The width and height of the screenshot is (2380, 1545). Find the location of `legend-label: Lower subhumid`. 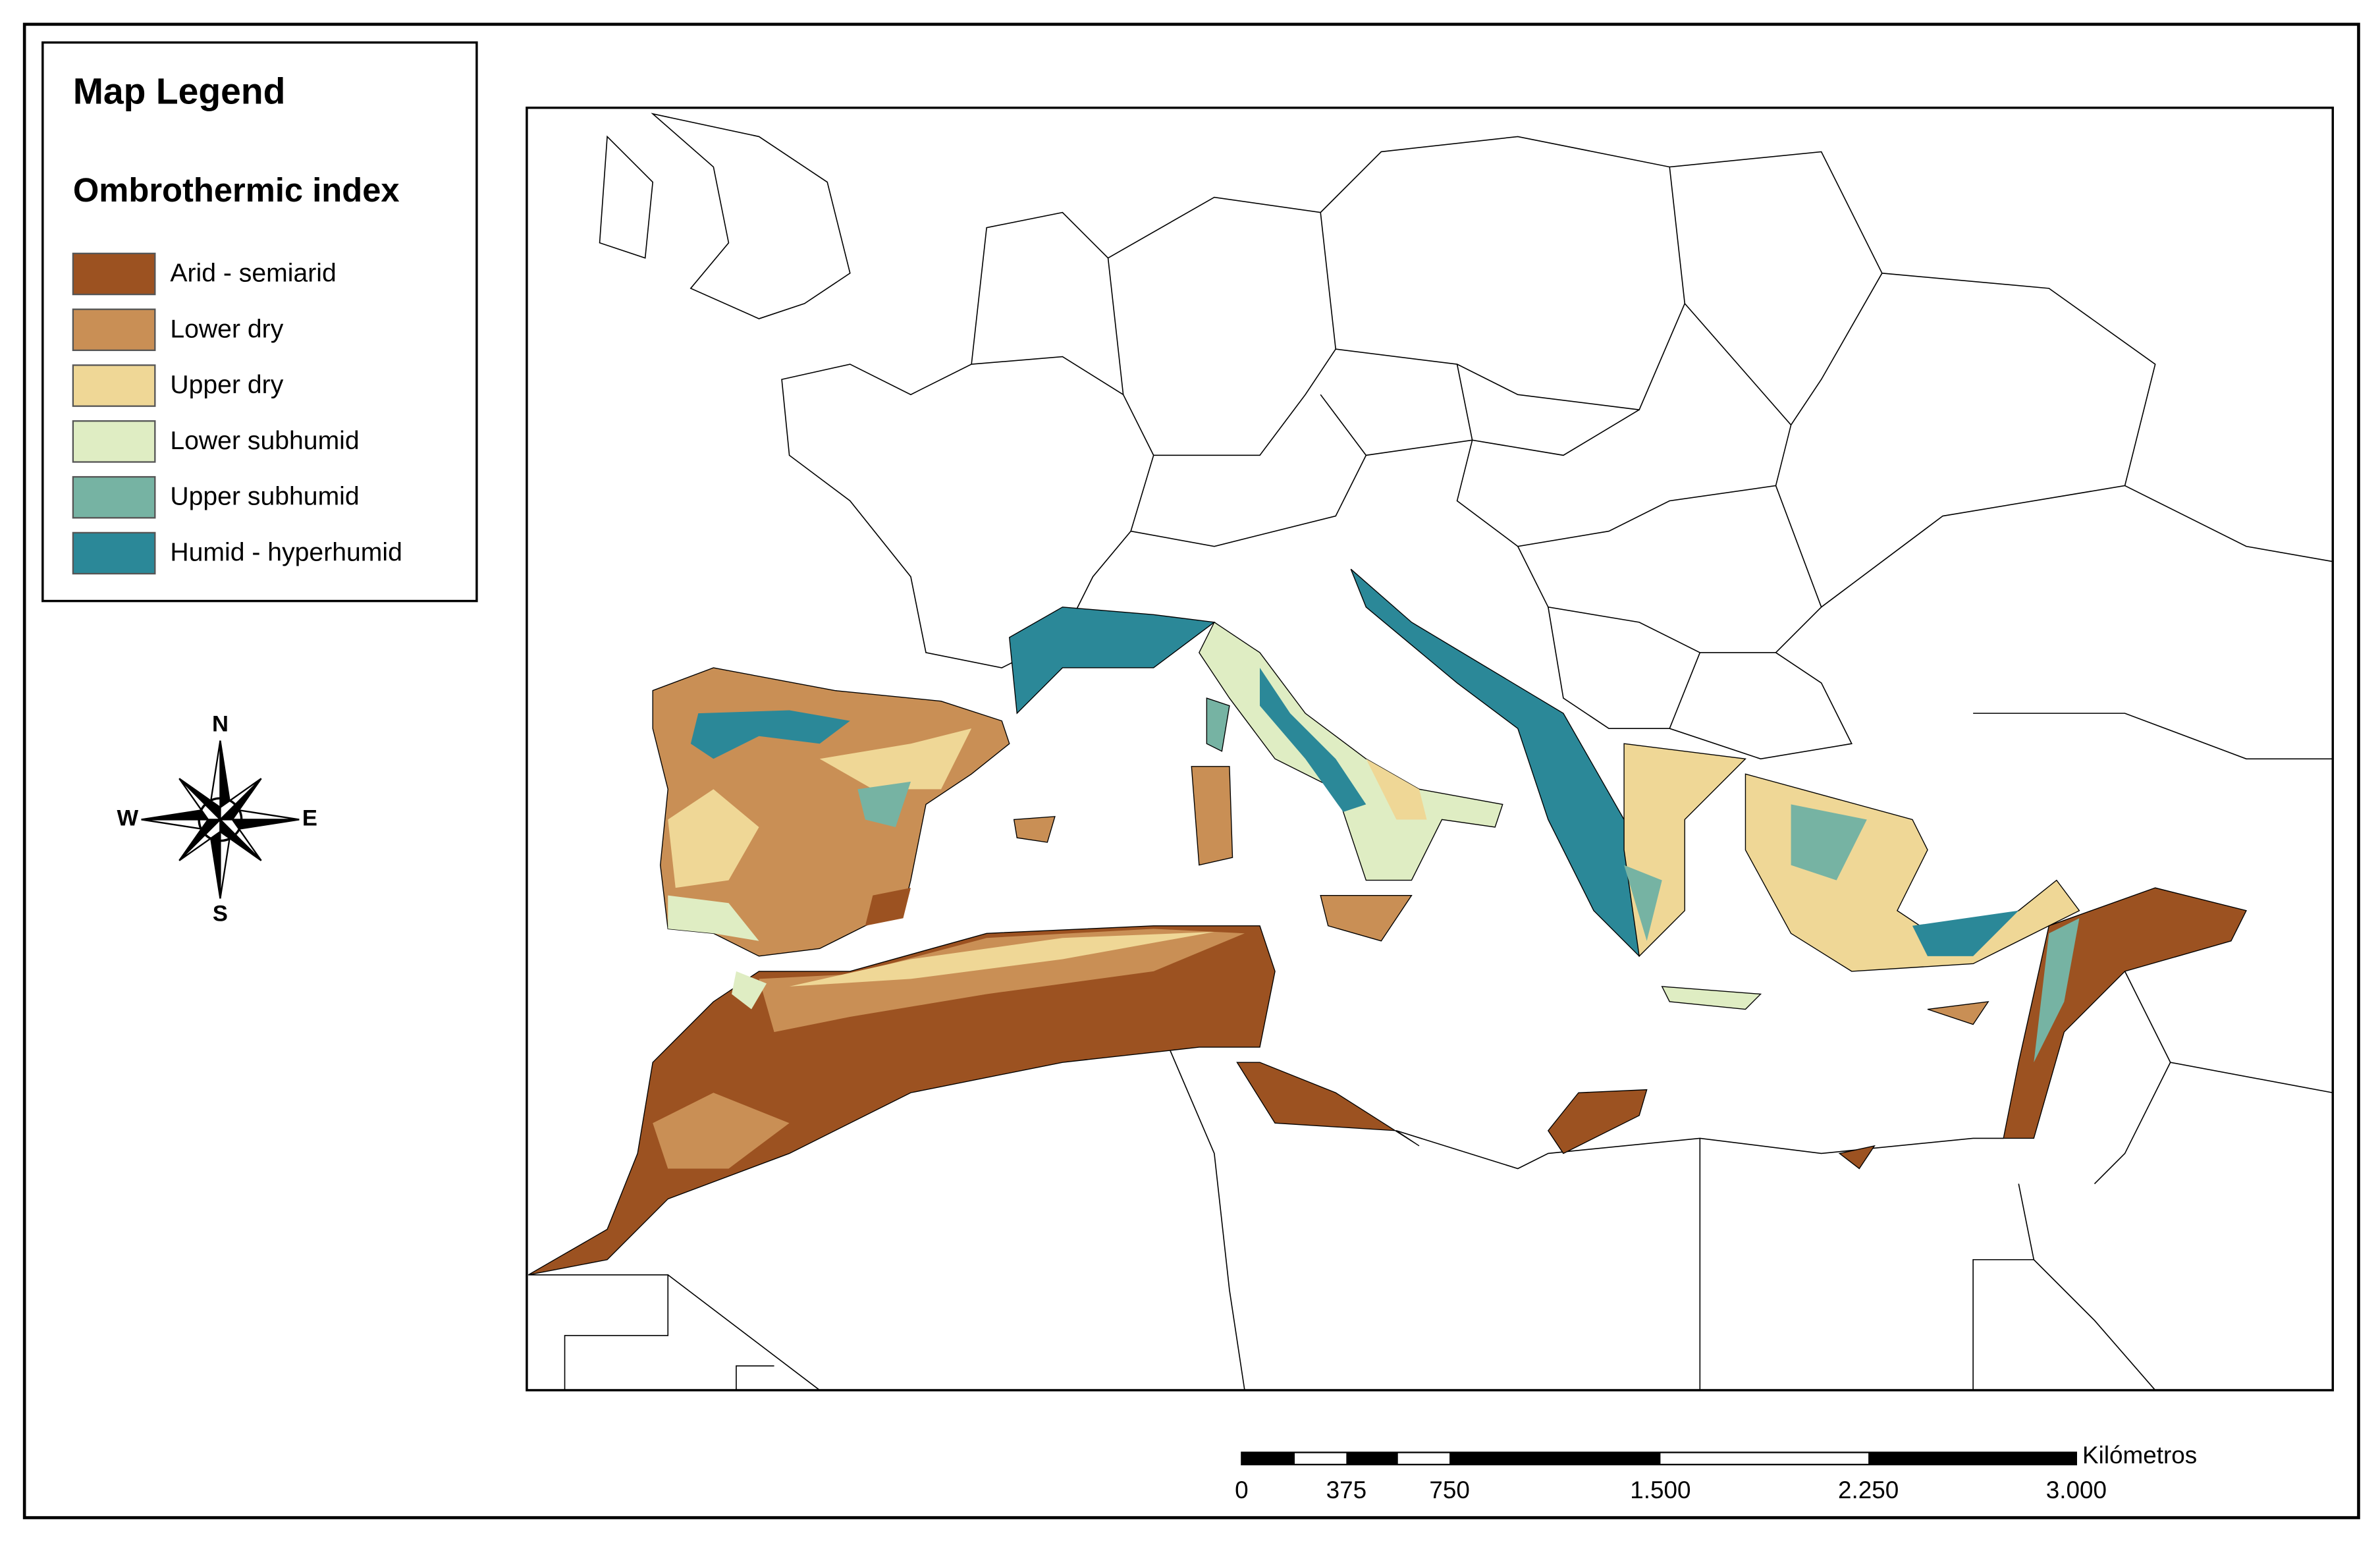

legend-label: Lower subhumid is located at coordinates (264, 441).